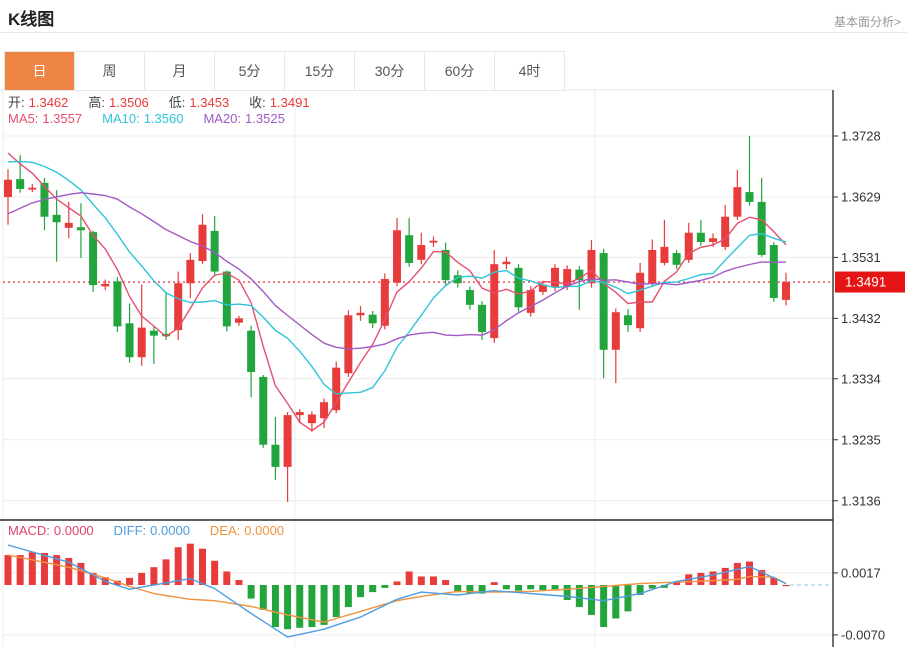  What do you see at coordinates (250, 71) in the screenshot?
I see `tab-interval-3: 5分` at bounding box center [250, 71].